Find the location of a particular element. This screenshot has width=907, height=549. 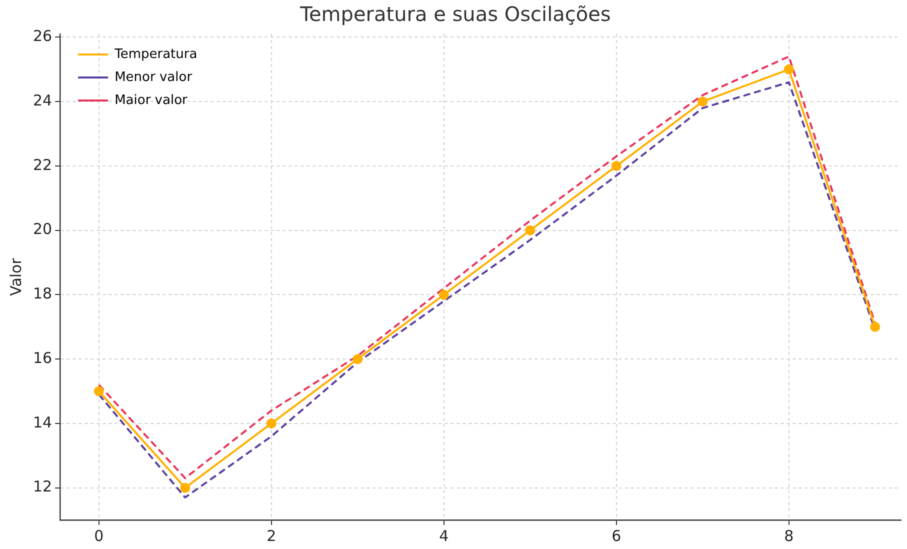

y-tick-label: 14 is located at coordinates (42, 422).